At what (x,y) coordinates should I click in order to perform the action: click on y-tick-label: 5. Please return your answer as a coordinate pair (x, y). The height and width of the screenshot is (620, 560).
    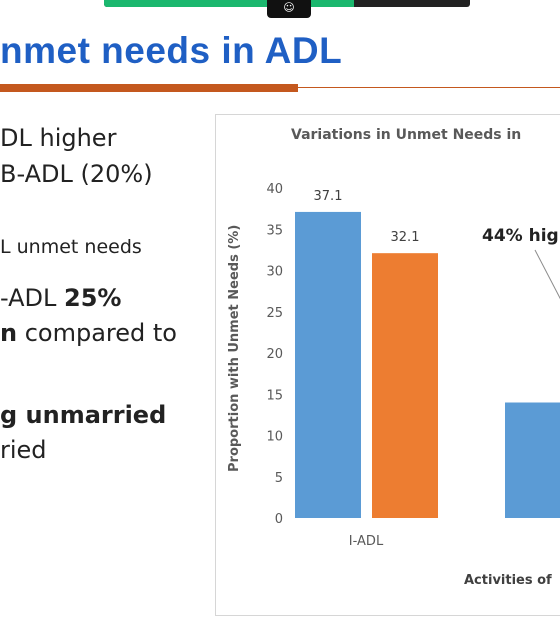
    Looking at the image, I should click on (279, 478).